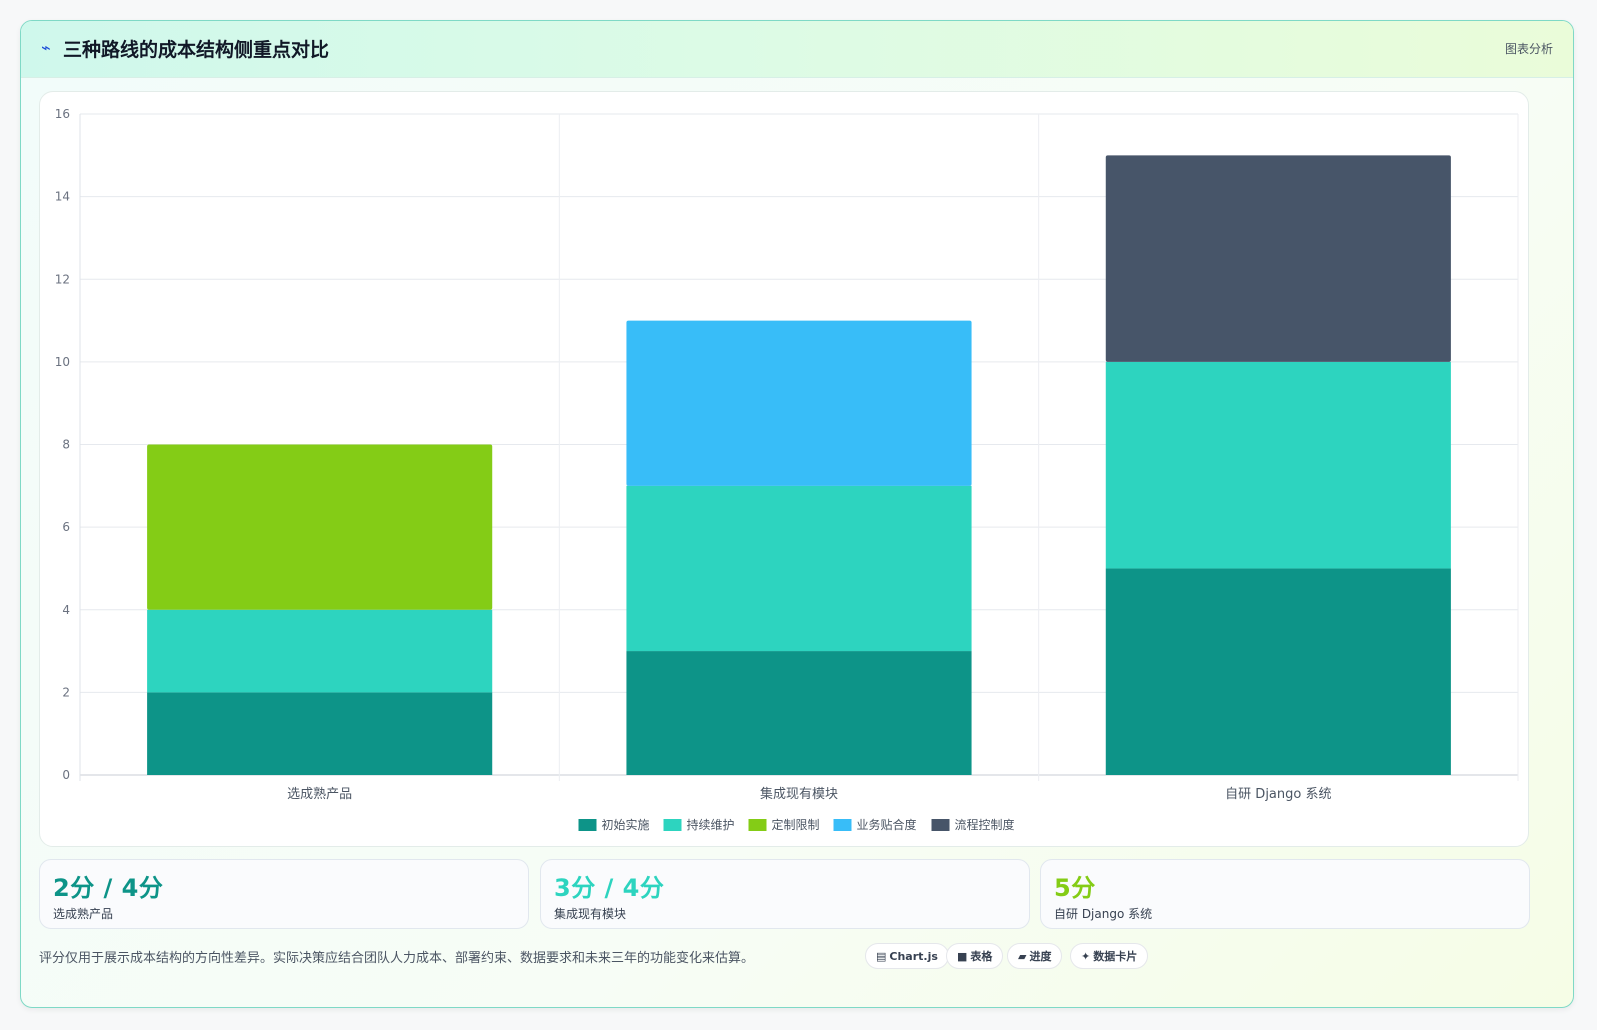 Image resolution: width=1597 pixels, height=1030 pixels. Describe the element at coordinates (1040, 956) in the screenshot. I see `chip-label: 进度` at that location.